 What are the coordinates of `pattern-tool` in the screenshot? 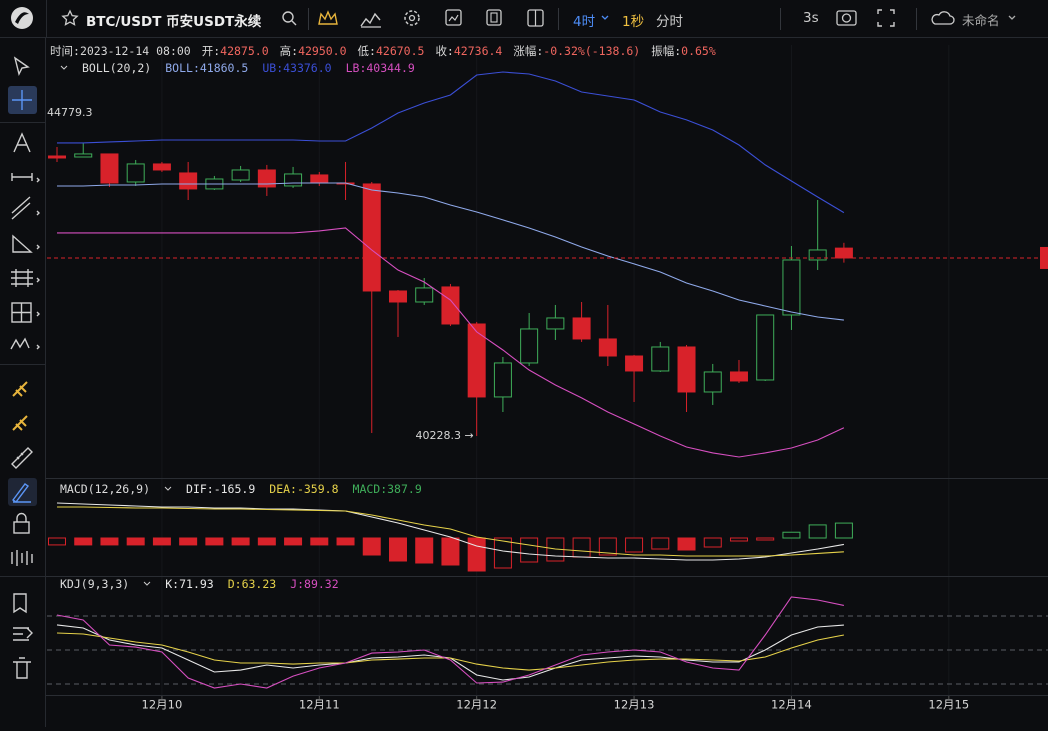 It's located at (20, 343).